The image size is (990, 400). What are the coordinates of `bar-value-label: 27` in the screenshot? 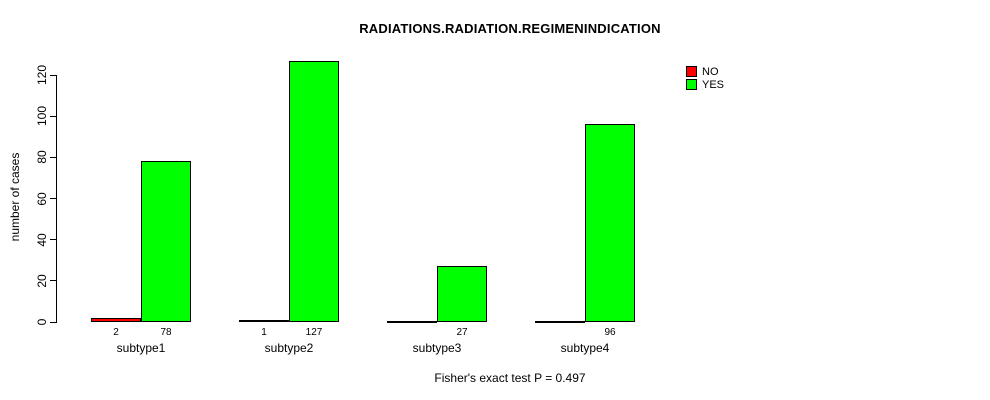 It's located at (462, 332).